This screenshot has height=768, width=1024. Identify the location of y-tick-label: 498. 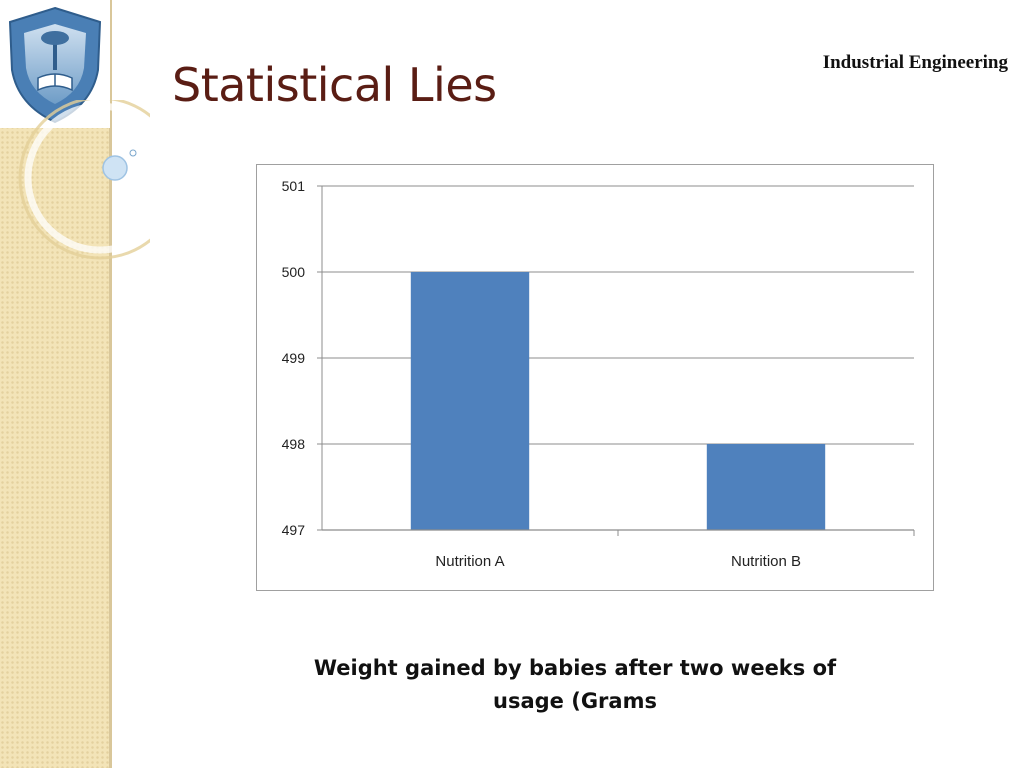
(294, 444).